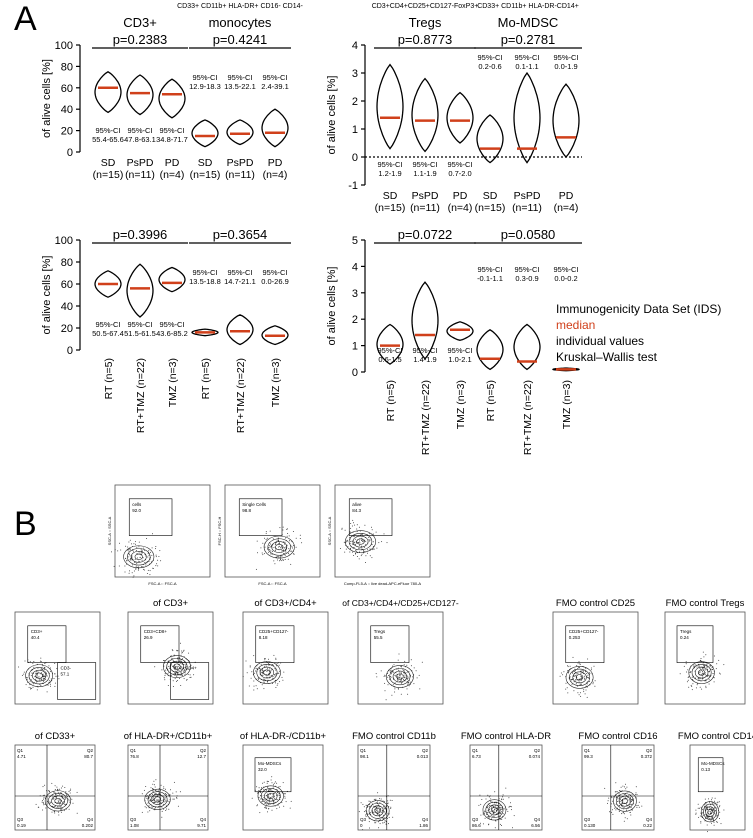  What do you see at coordinates (364, 756) in the screenshot?
I see `gate-value: 98.1` at bounding box center [364, 756].